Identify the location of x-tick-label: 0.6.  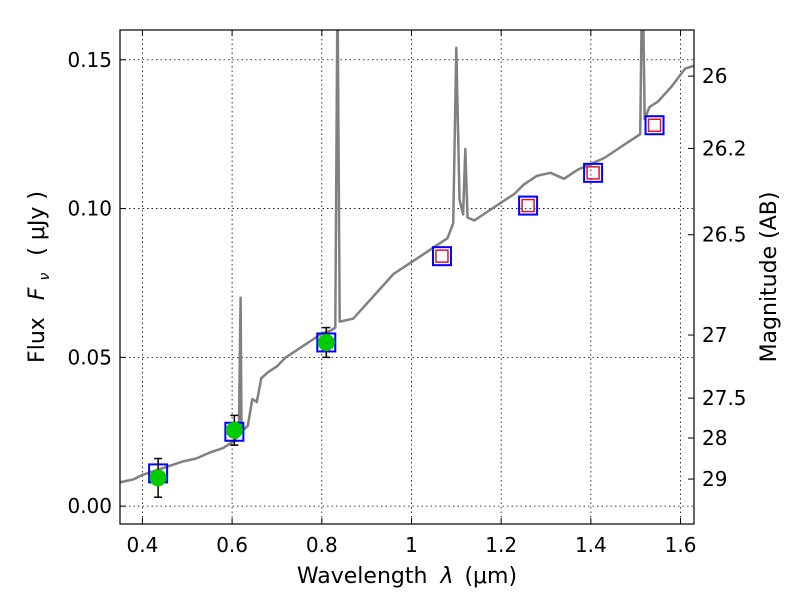
(232, 545).